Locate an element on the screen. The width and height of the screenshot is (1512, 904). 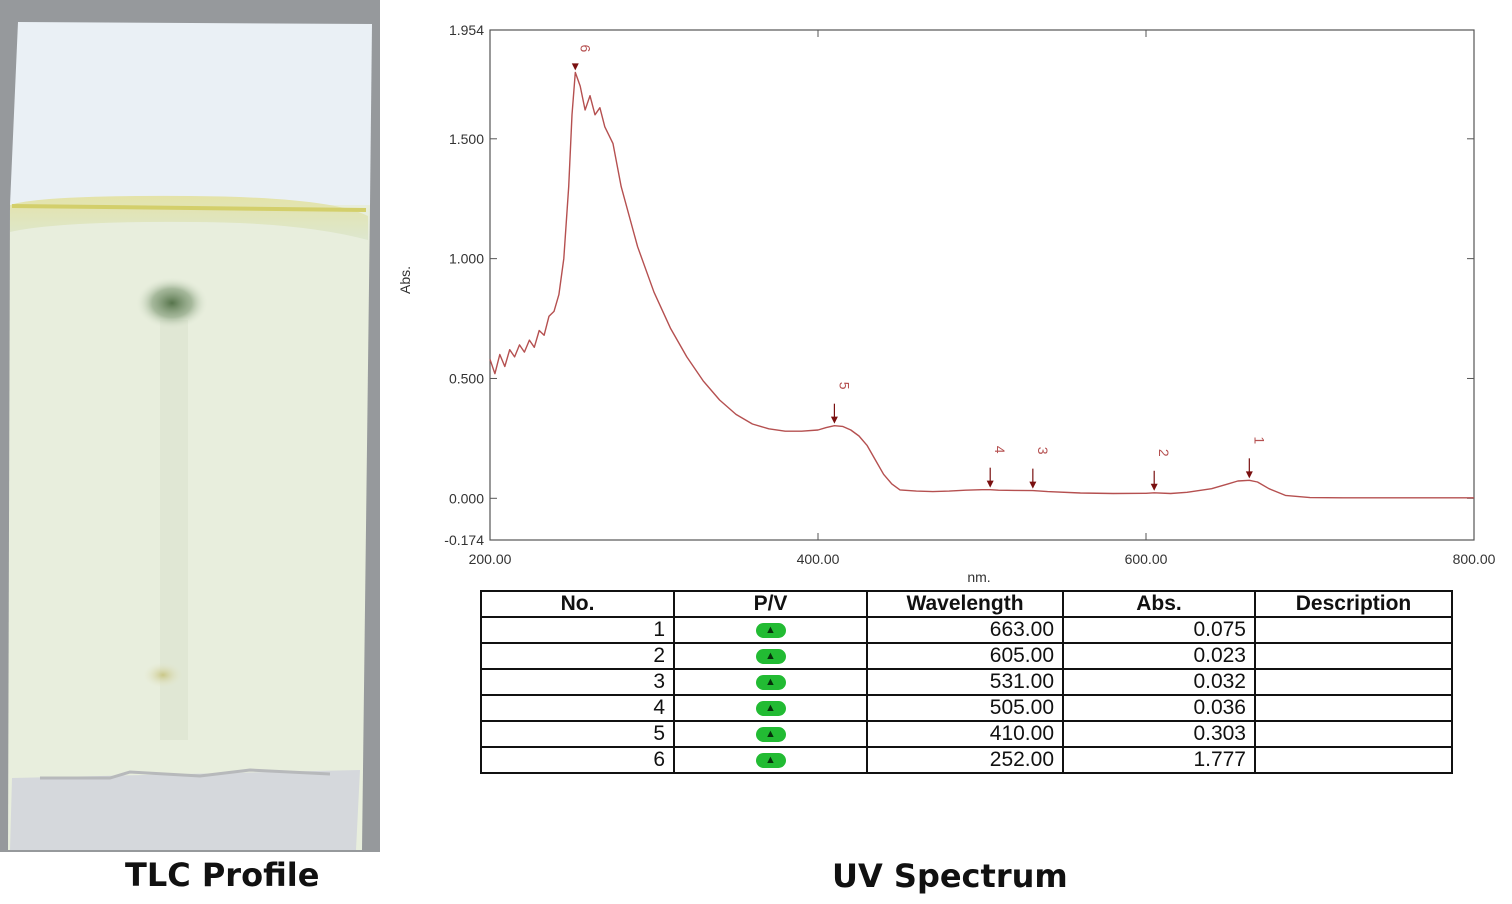
row-abs: 1.777 is located at coordinates (1159, 760).